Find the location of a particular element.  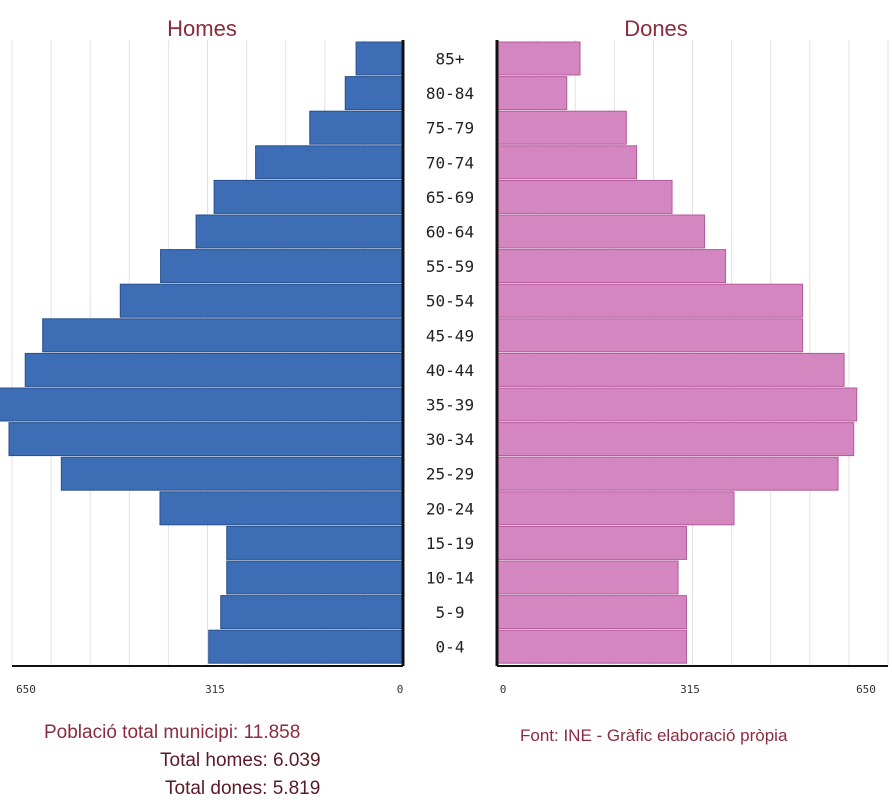

age-label-0-4: 0-4 is located at coordinates (450, 647).